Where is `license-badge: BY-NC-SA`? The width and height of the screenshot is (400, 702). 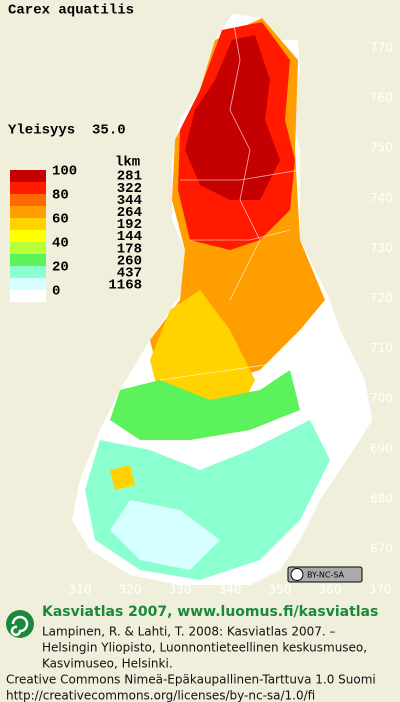
license-badge: BY-NC-SA is located at coordinates (325, 574).